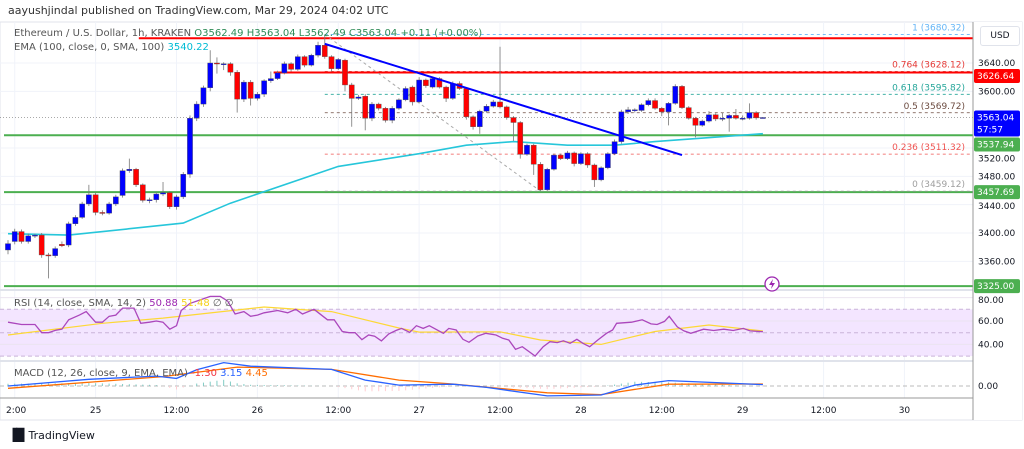 The width and height of the screenshot is (1024, 449). I want to click on symbol-name: Ethereum / U.S. Dollar, 1h, KRAKEN, so click(103, 33).